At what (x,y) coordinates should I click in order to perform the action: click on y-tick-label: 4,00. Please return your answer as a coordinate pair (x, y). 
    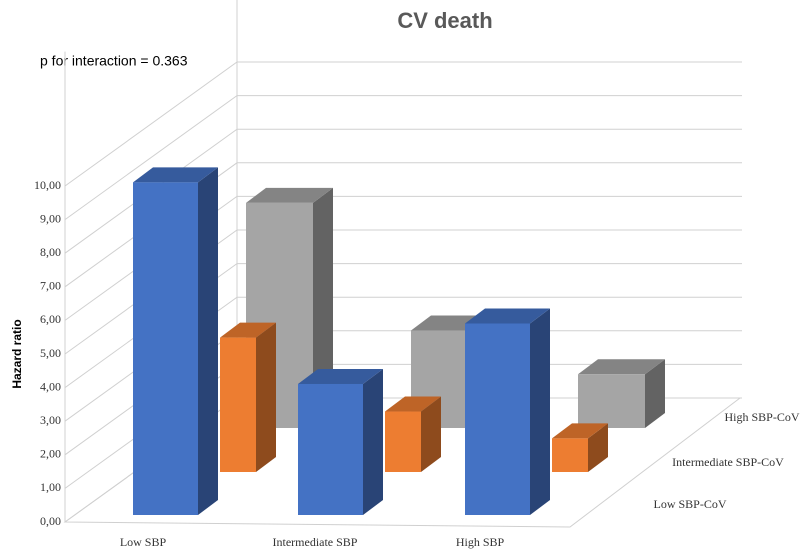
    Looking at the image, I should click on (50, 386).